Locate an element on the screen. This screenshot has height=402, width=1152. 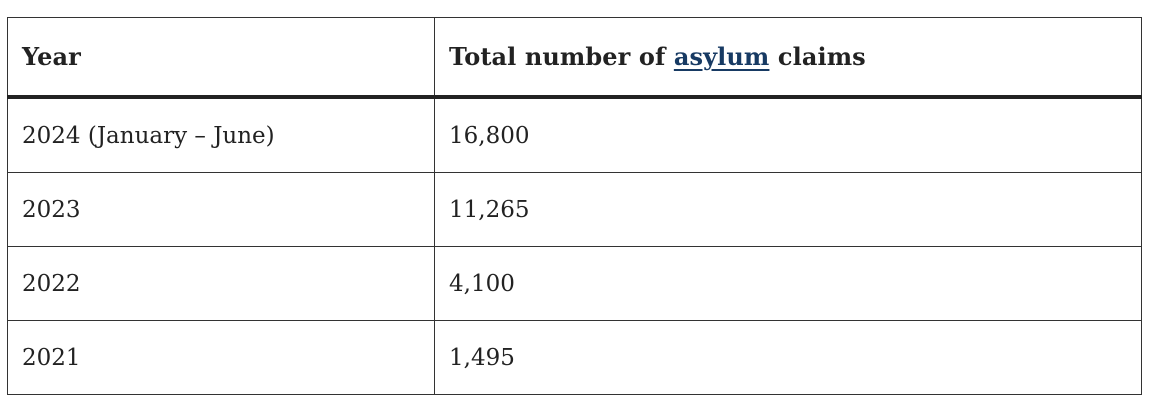
column-header-year-label: Year is located at coordinates (51, 56).